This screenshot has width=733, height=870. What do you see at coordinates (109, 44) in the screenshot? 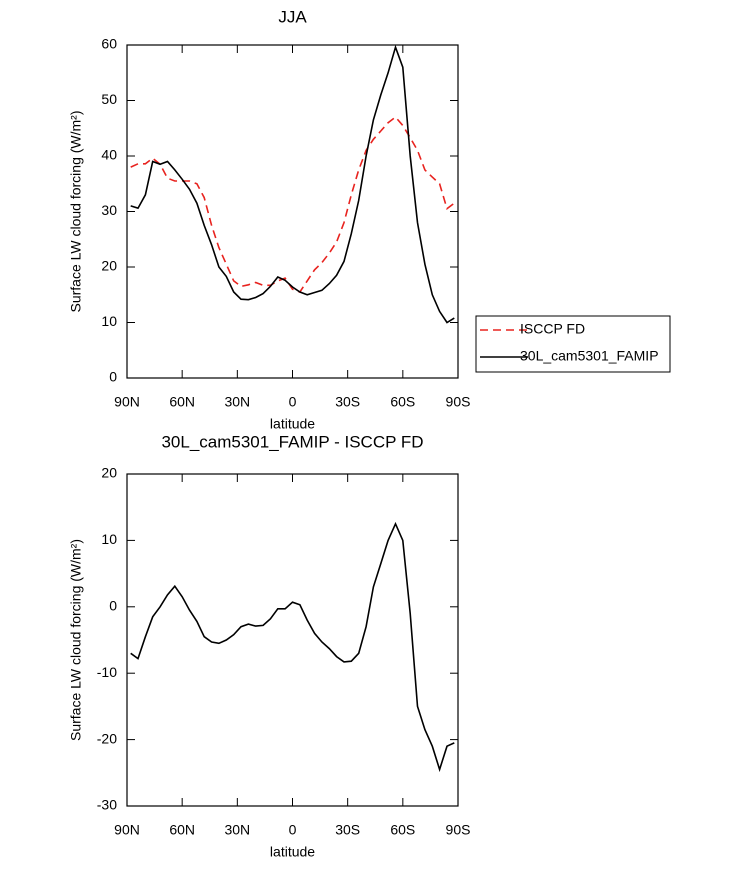
I see `y-tick-label: 60` at bounding box center [109, 44].